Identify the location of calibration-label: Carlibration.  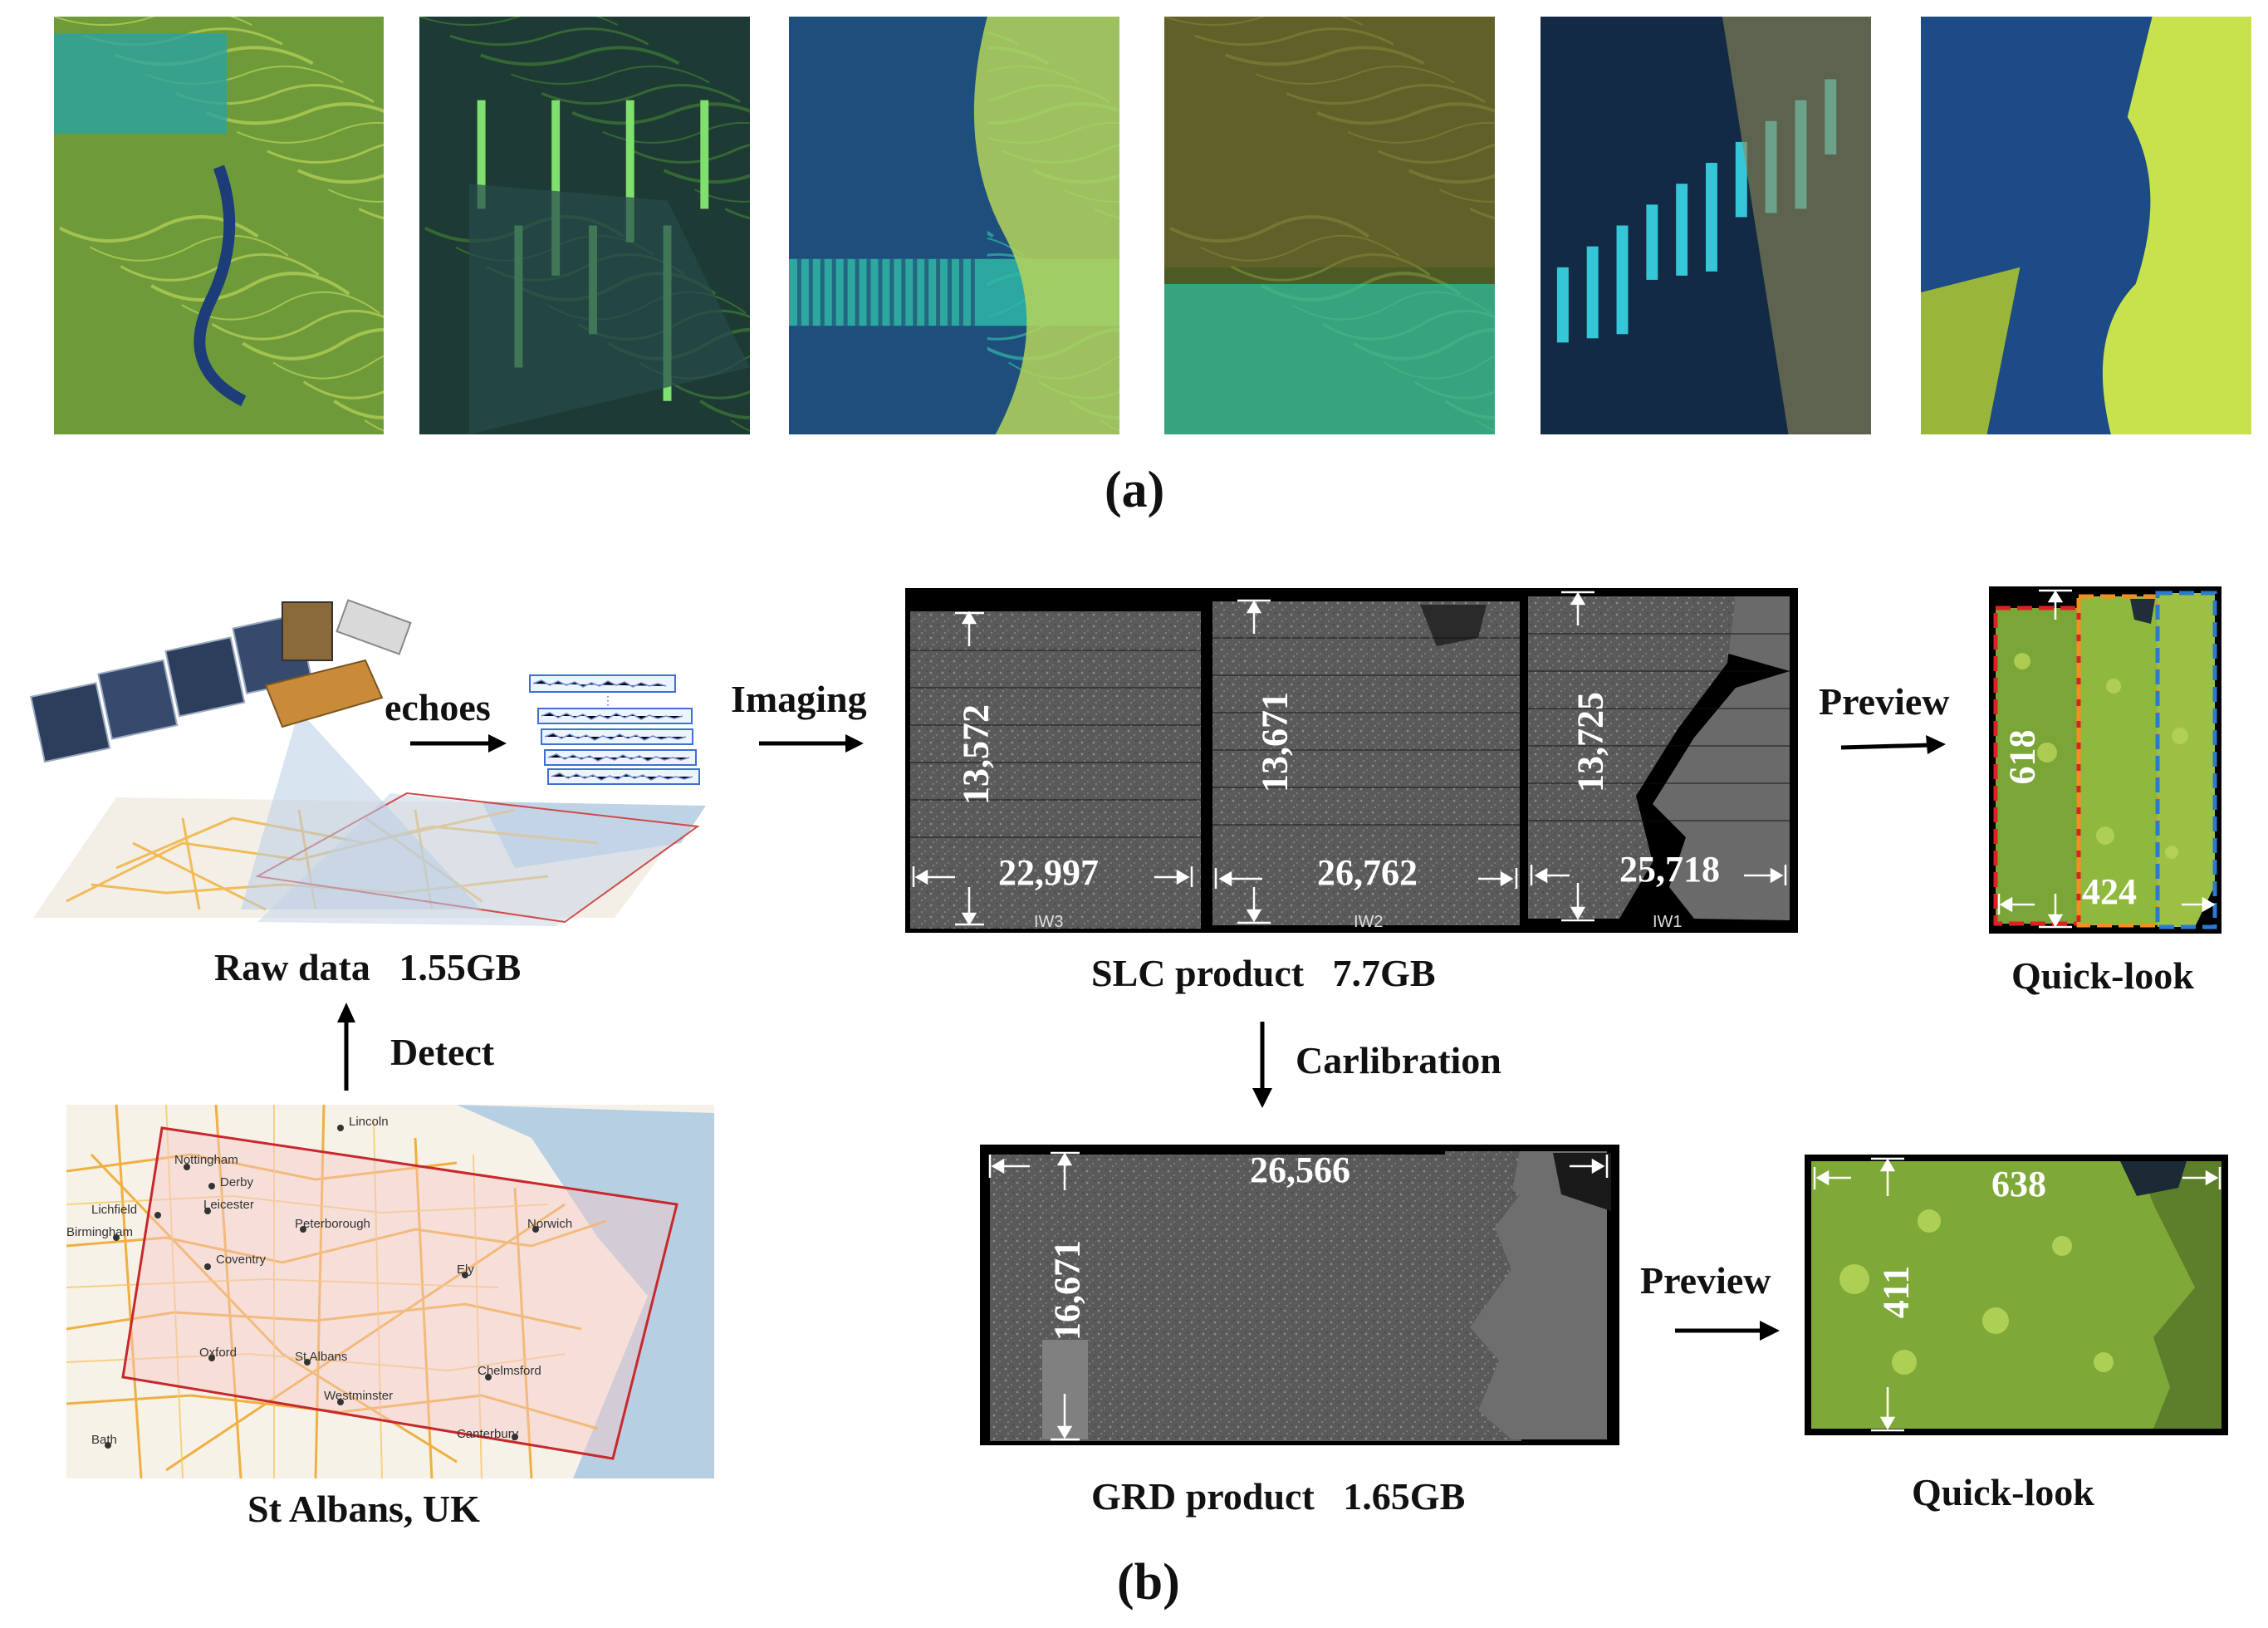
(1398, 1060).